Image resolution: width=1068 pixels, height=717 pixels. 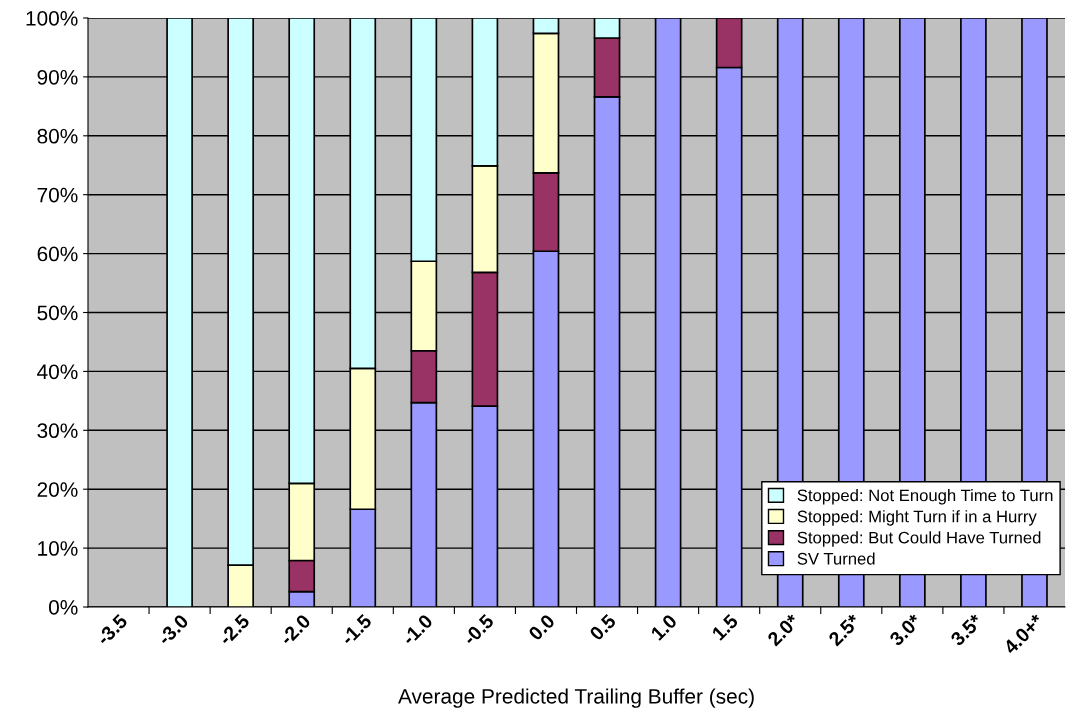 What do you see at coordinates (905, 629) in the screenshot?
I see `x-tick-label: 3.0*` at bounding box center [905, 629].